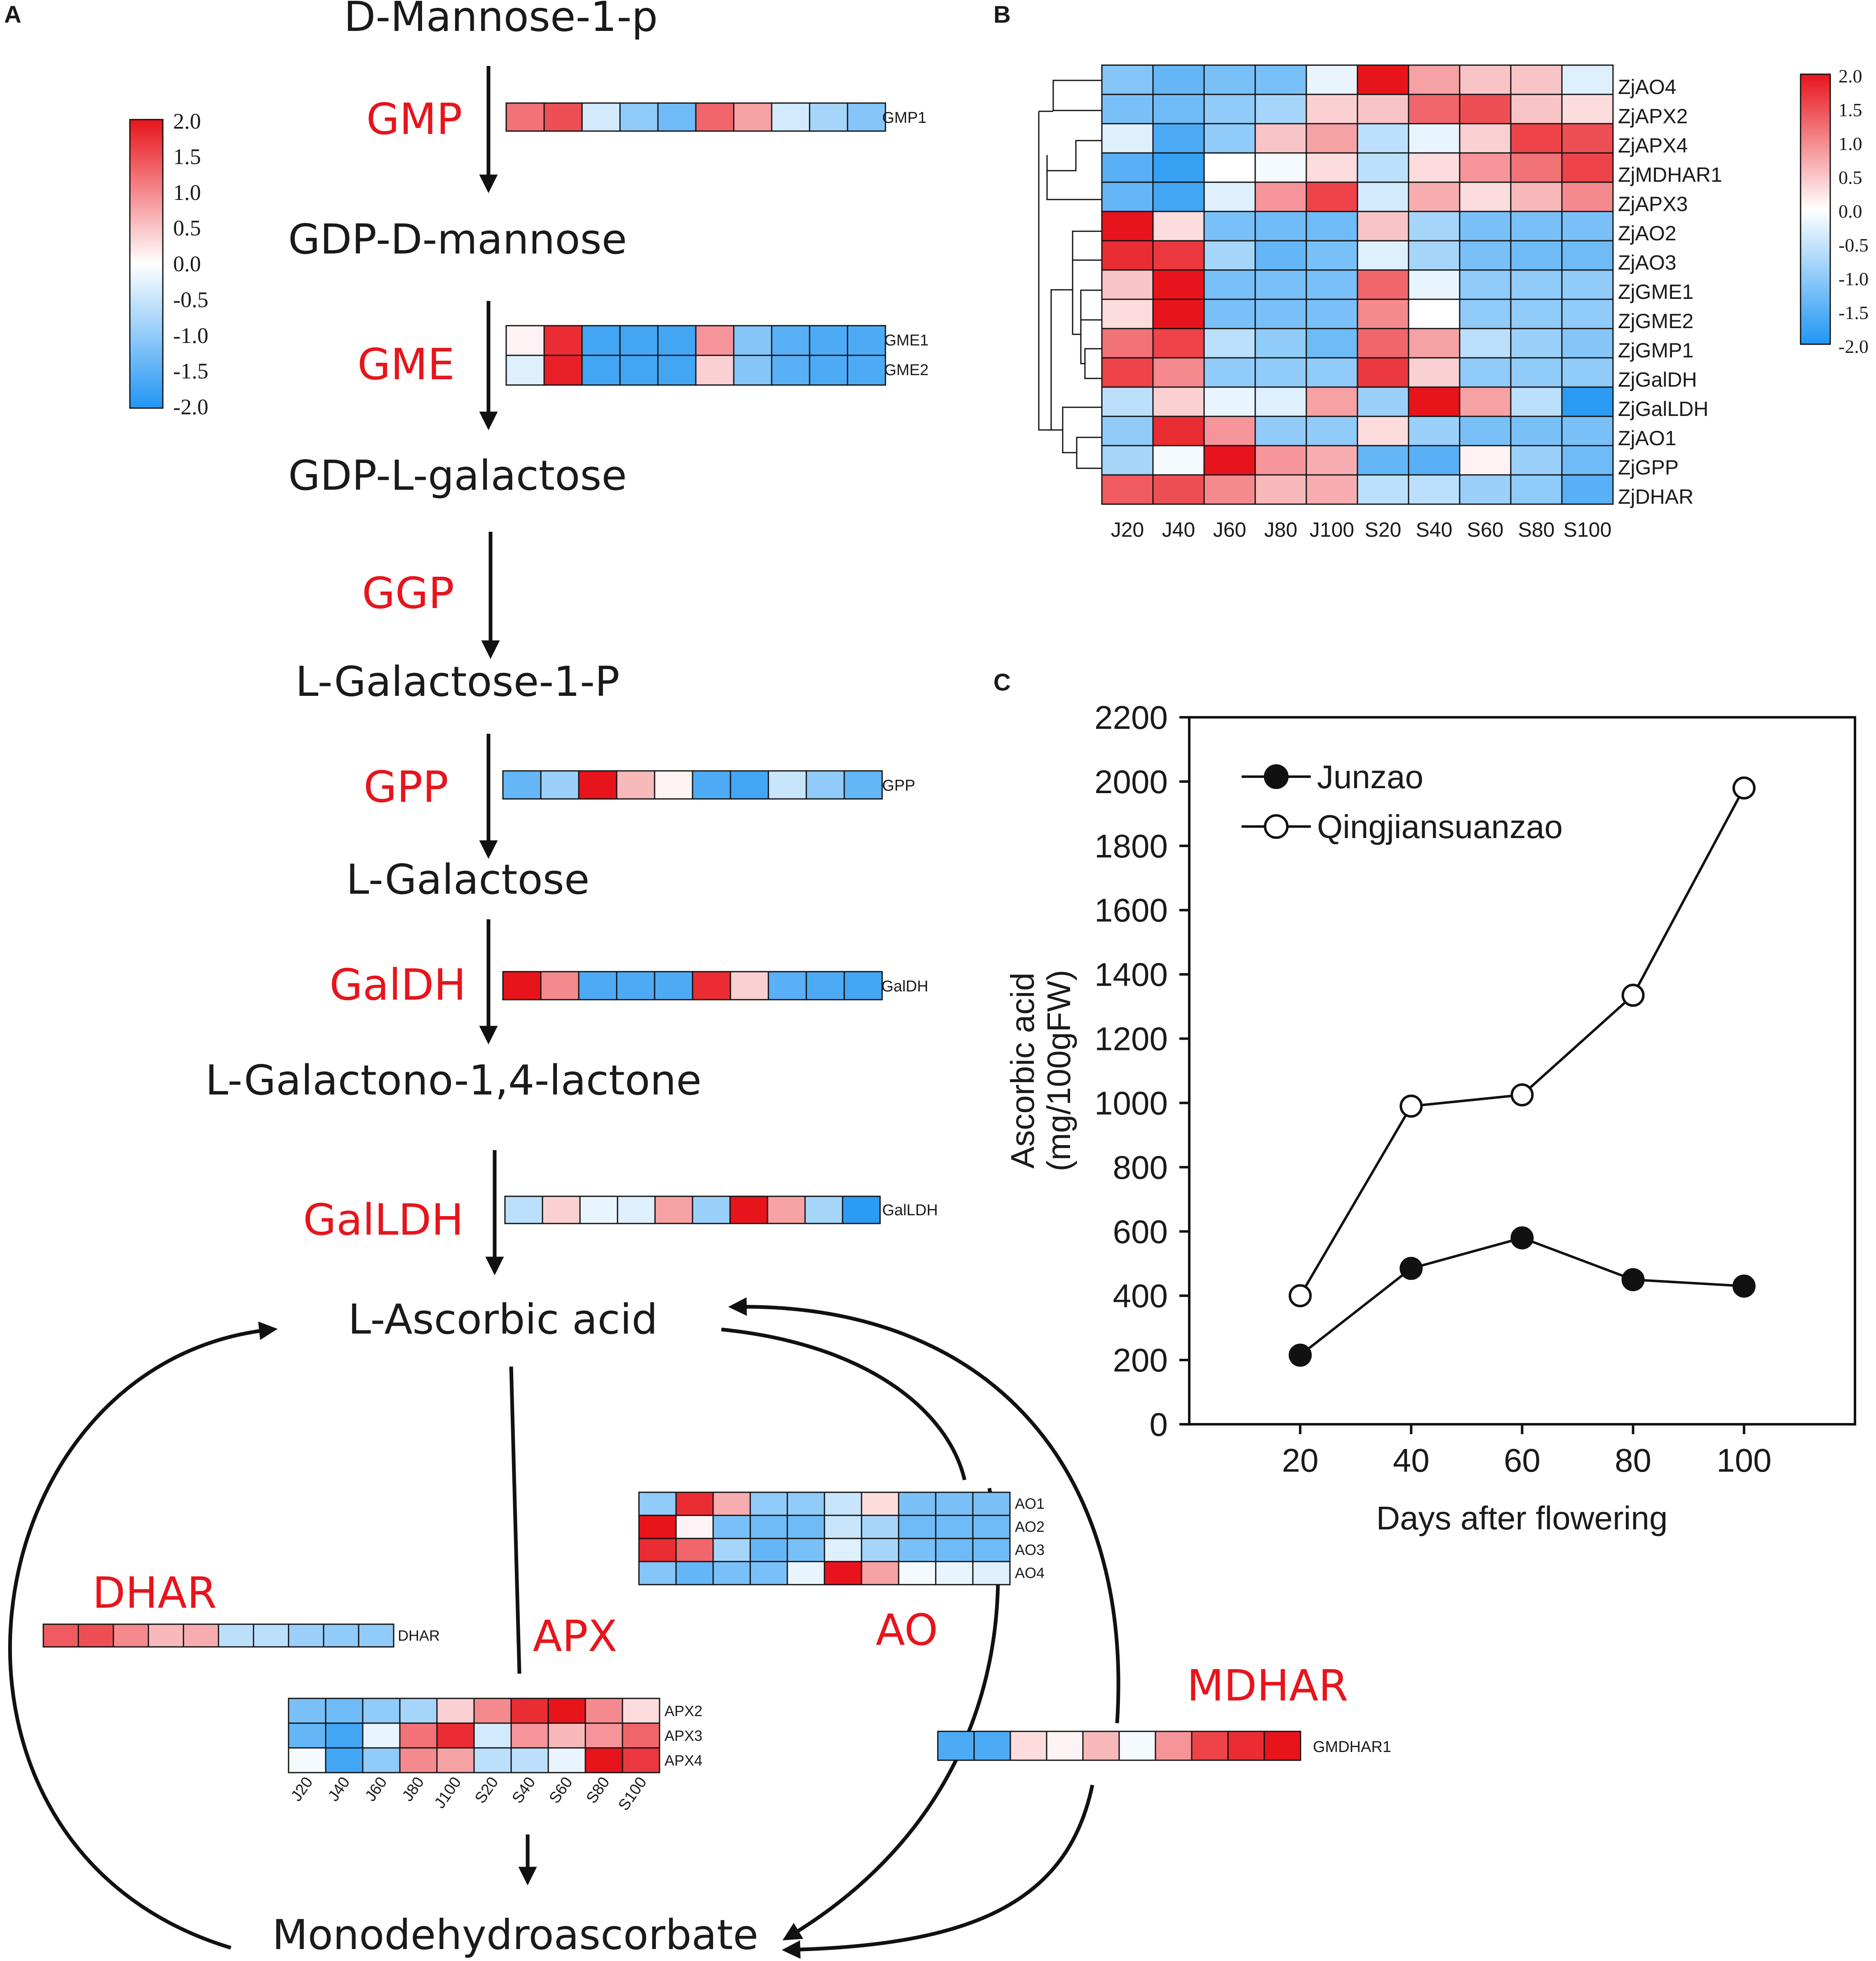 The width and height of the screenshot is (1876, 1961). I want to click on apx-sample-label: S100, so click(632, 1794).